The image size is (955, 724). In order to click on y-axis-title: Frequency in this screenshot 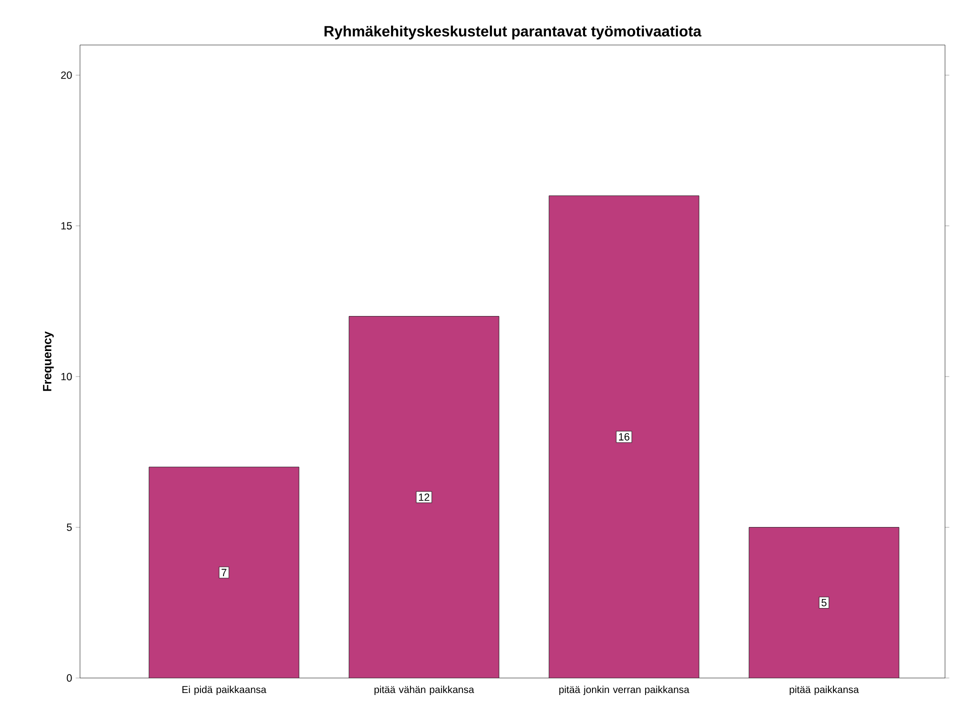, I will do `click(48, 361)`.